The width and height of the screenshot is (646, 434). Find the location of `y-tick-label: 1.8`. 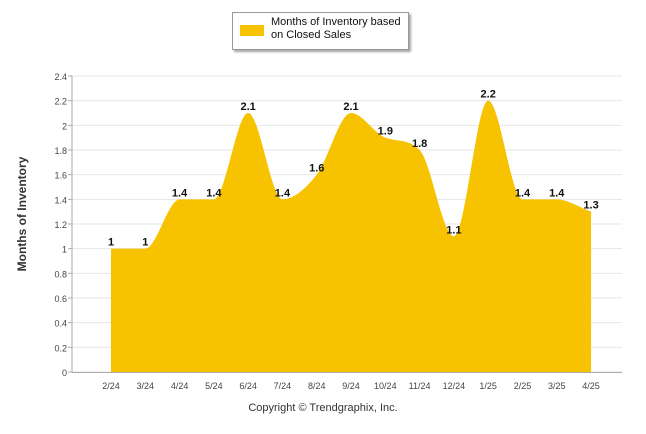

y-tick-label: 1.8 is located at coordinates (60, 151).